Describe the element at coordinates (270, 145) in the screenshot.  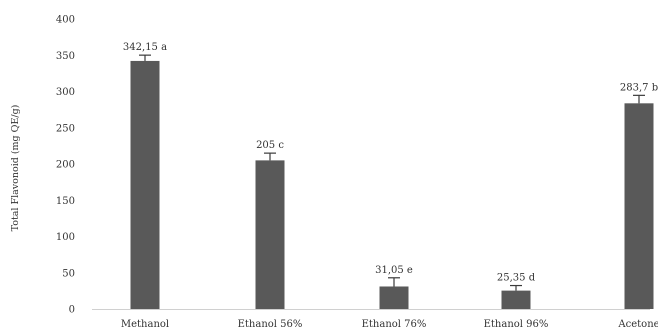
I see `data-label: 205 c` at that location.